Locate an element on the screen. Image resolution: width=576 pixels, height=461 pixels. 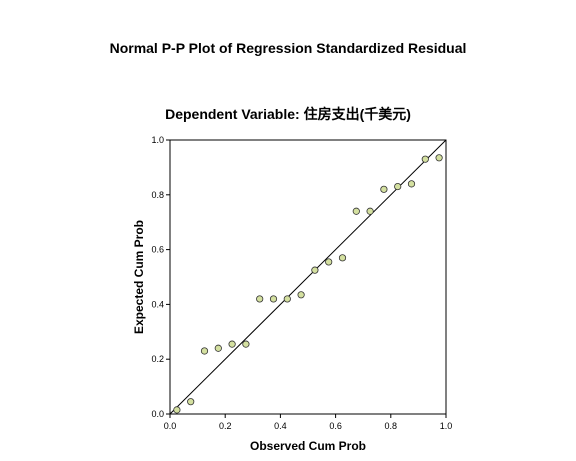
y-tick-label: 0.4 is located at coordinates (157, 304).